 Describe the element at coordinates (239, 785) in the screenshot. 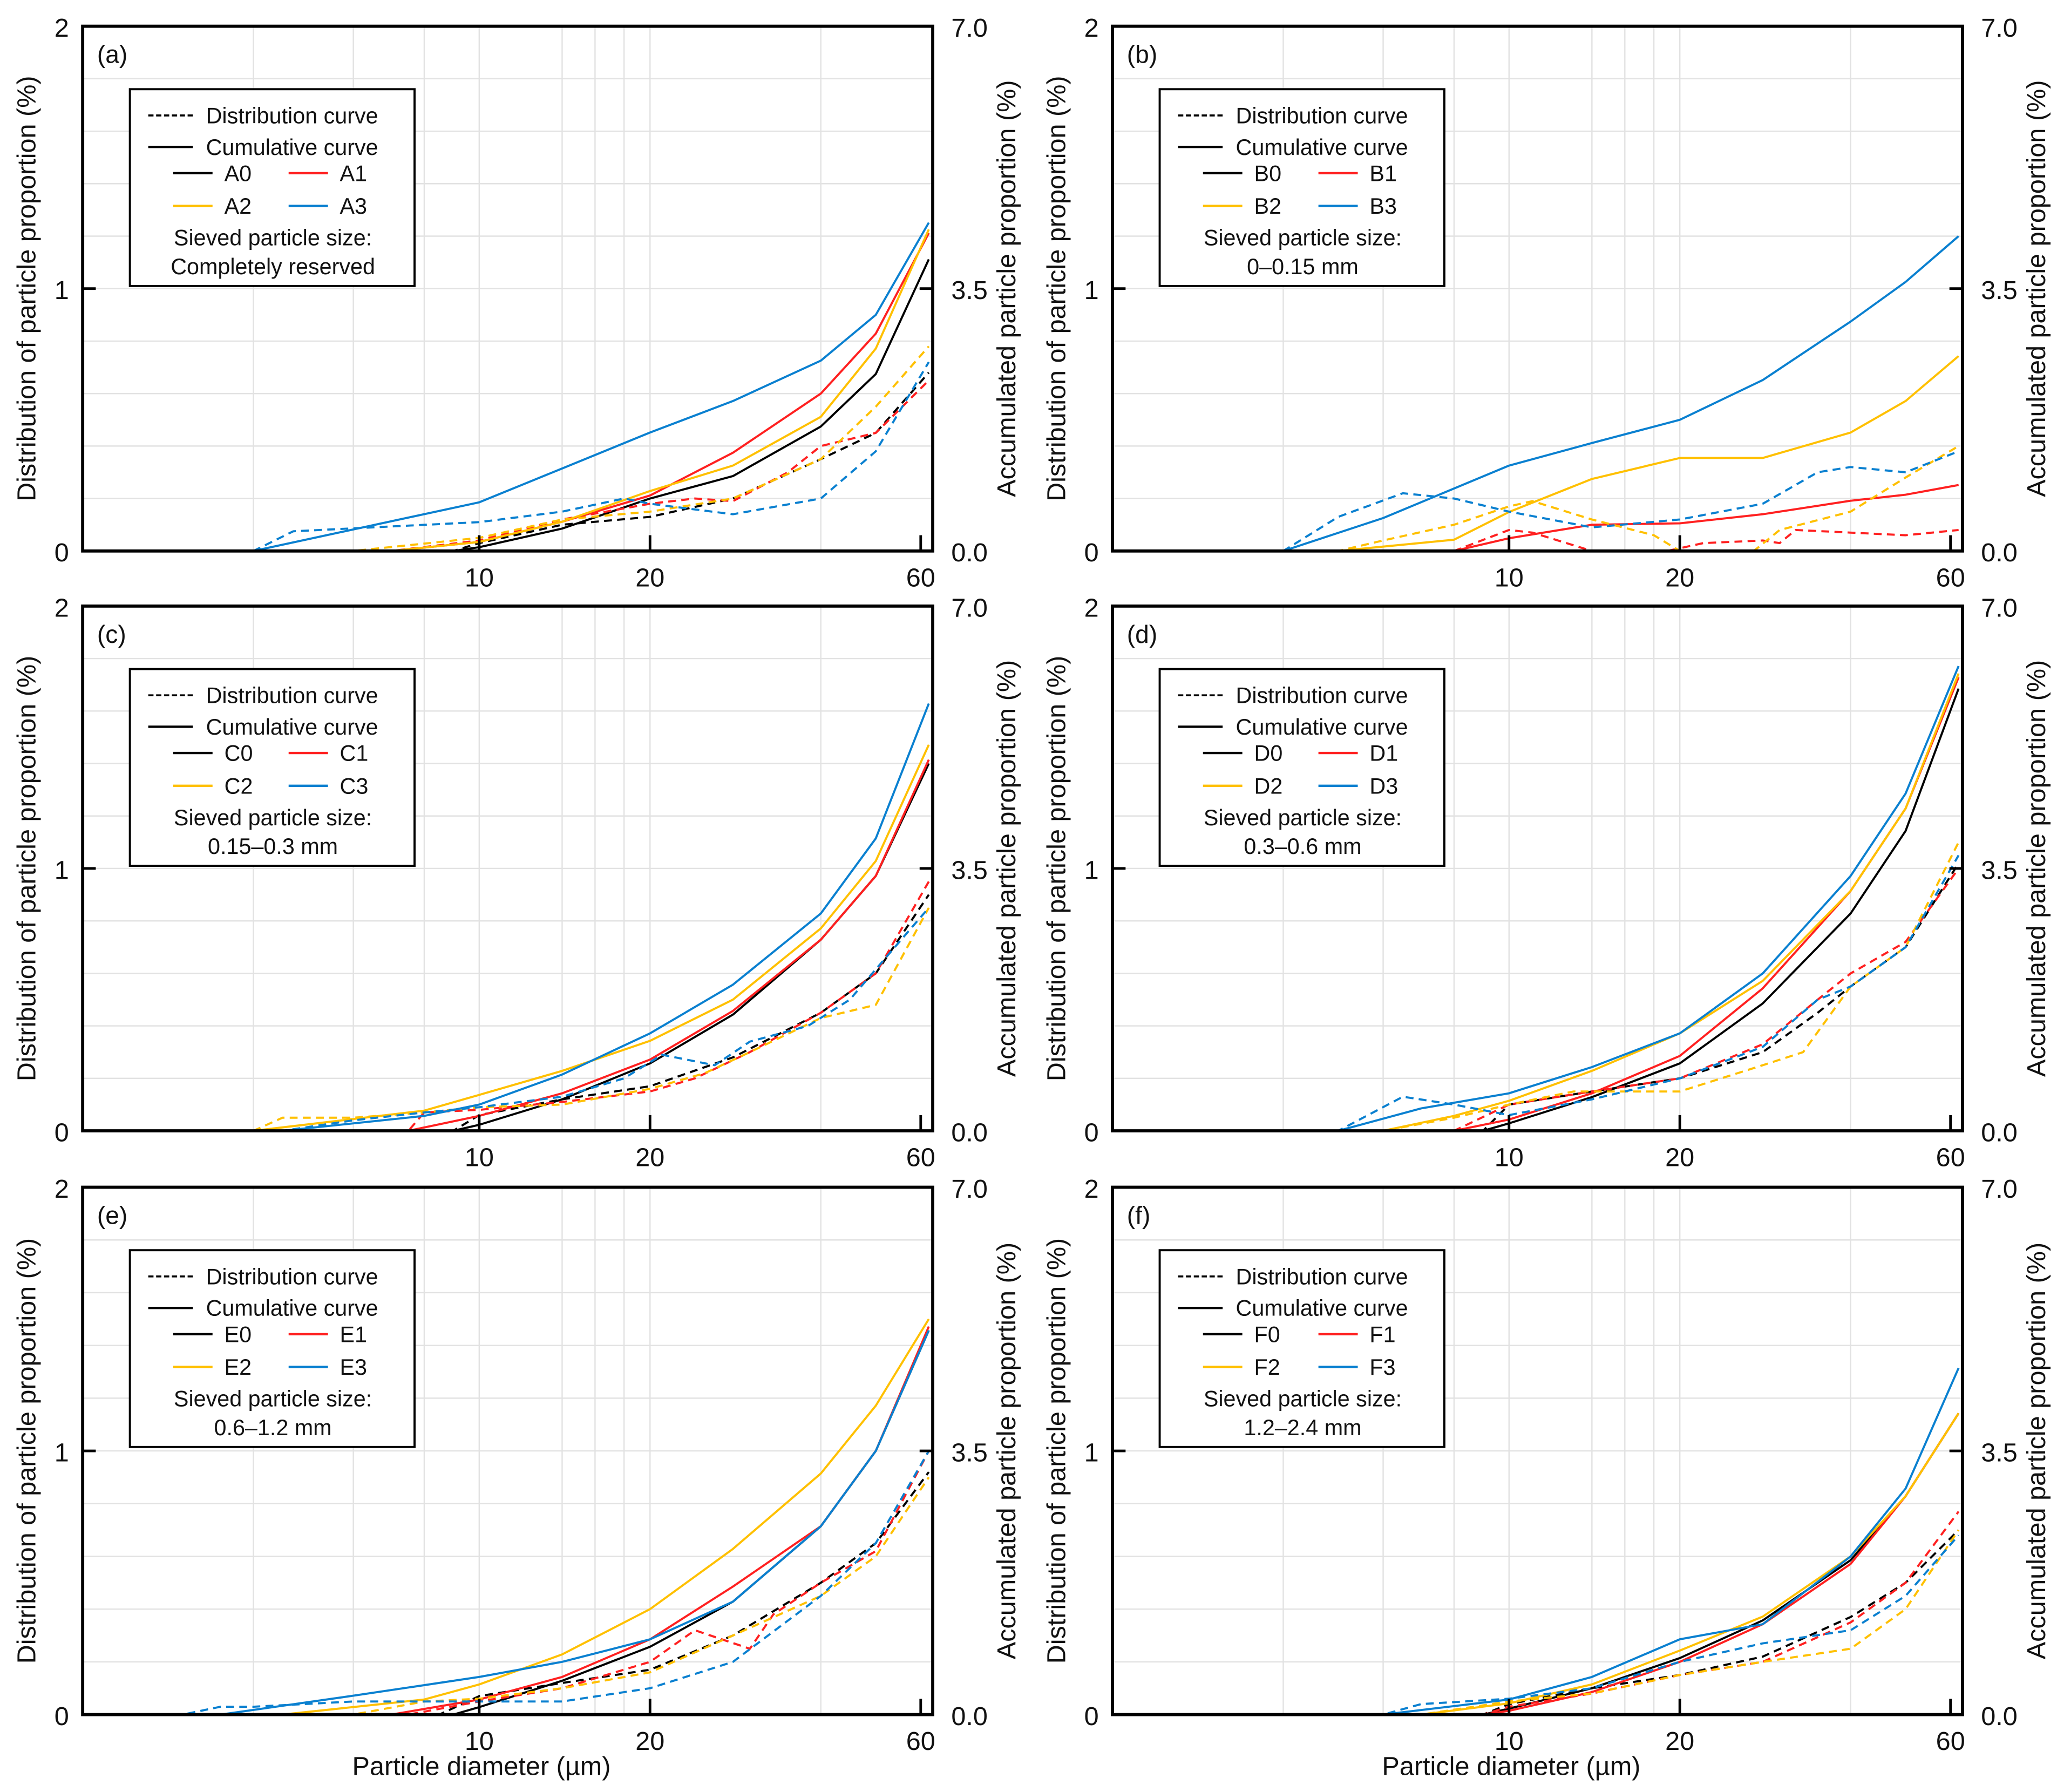

I see `legend-c2-label: C2` at that location.